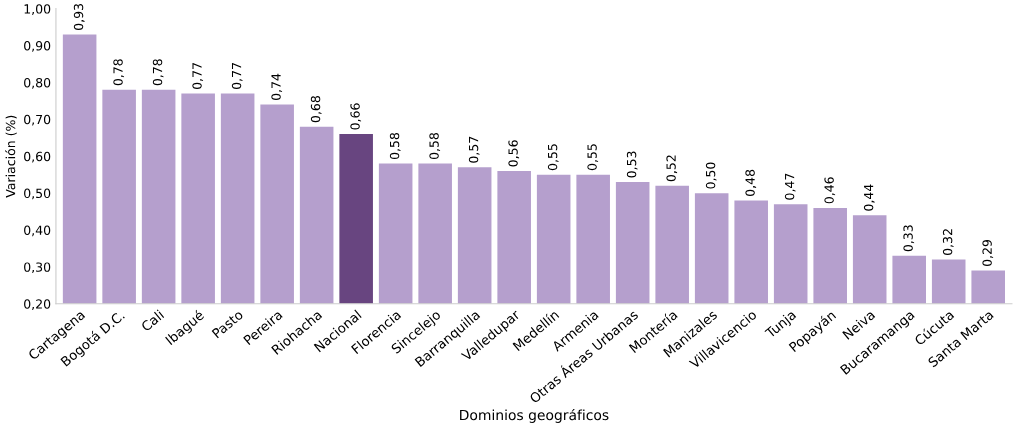 The width and height of the screenshot is (1017, 434). I want to click on data-label: 0,74, so click(277, 87).